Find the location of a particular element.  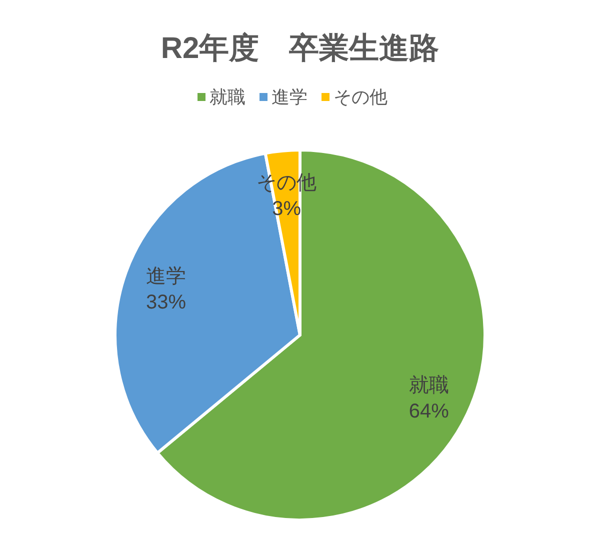

slice-label: 進学 is located at coordinates (166, 277).